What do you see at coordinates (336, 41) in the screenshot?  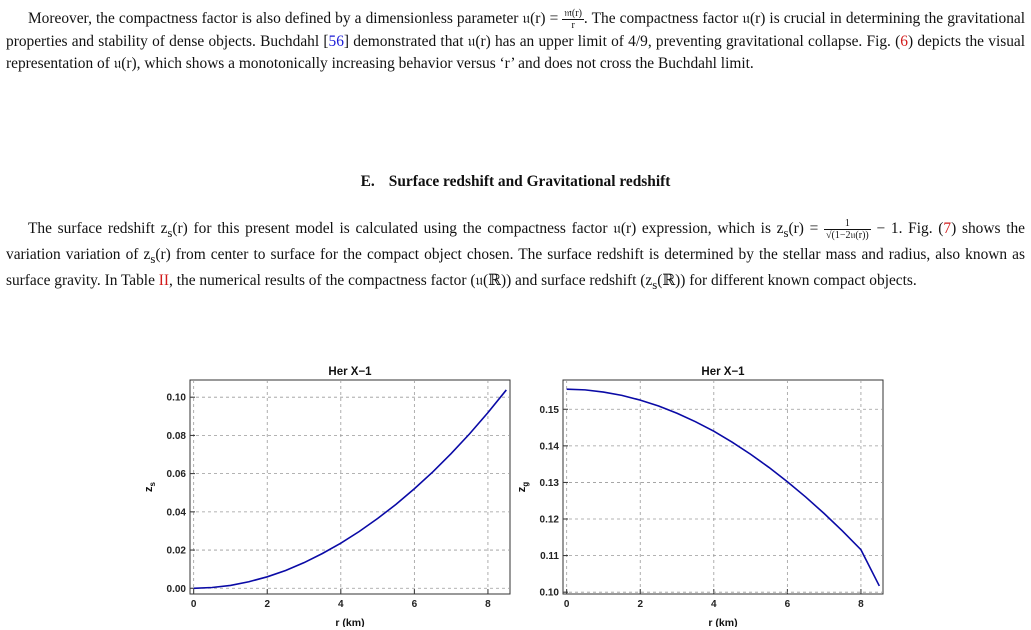 I see `citation-link-56: 56` at bounding box center [336, 41].